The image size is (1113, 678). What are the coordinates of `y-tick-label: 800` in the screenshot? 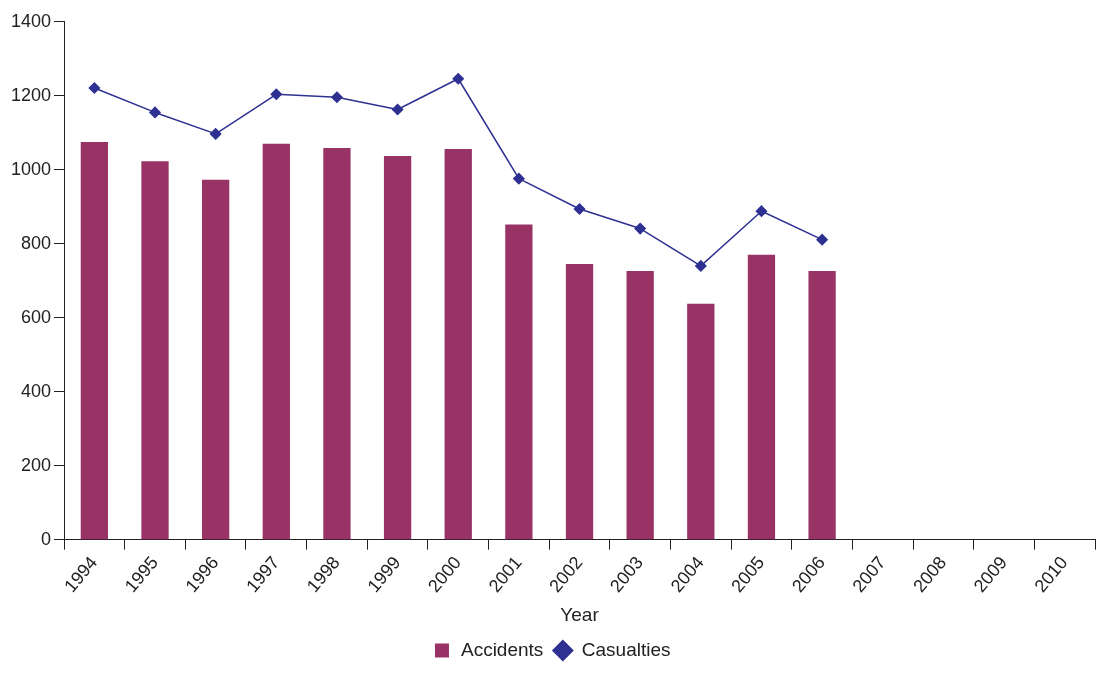 It's located at (36, 242).